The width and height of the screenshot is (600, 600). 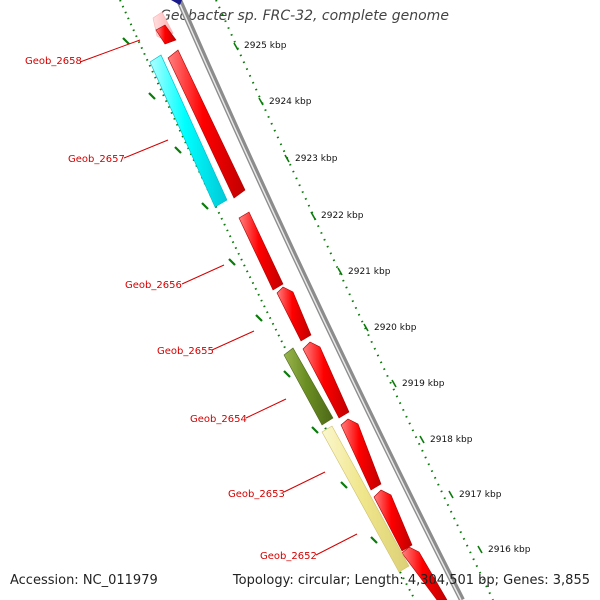 What do you see at coordinates (256, 494) in the screenshot?
I see `gene-label-geob-2653: Geob_2653` at bounding box center [256, 494].